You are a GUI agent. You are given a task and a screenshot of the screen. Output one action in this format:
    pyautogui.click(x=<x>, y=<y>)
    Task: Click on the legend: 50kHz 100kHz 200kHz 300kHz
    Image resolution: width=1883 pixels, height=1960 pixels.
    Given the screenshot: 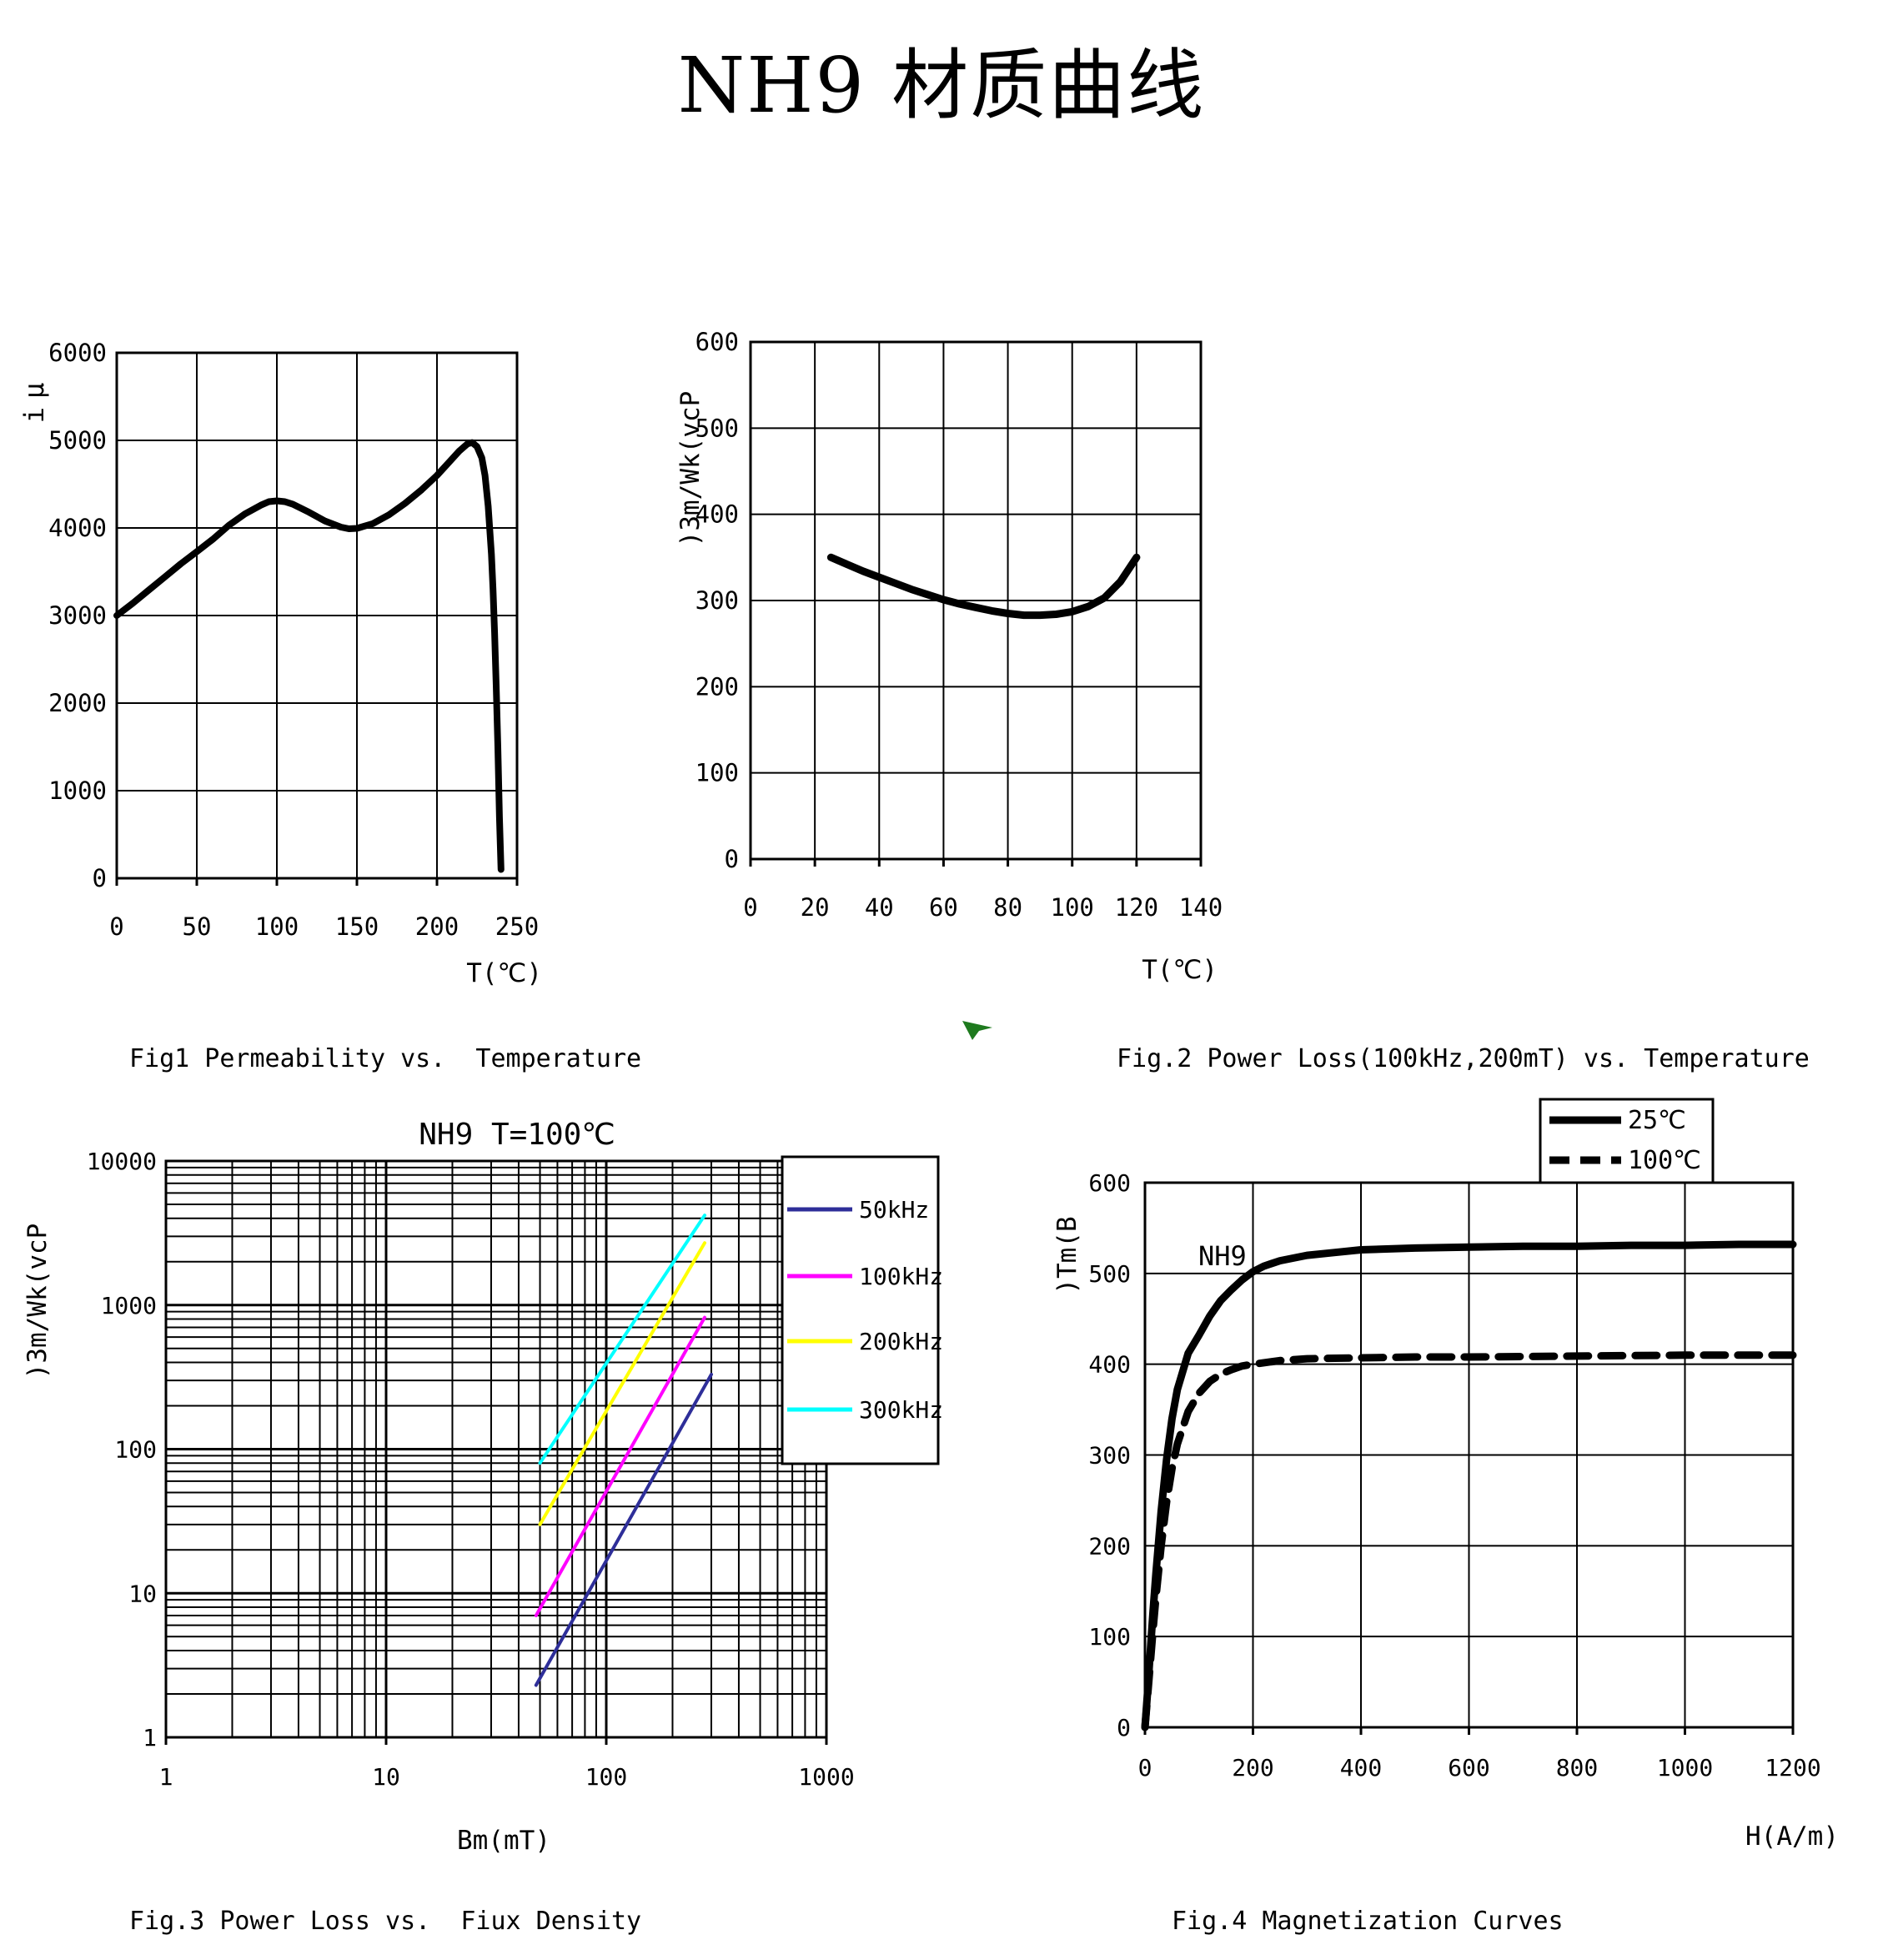 What is the action you would take?
    pyautogui.click(x=862, y=1310)
    